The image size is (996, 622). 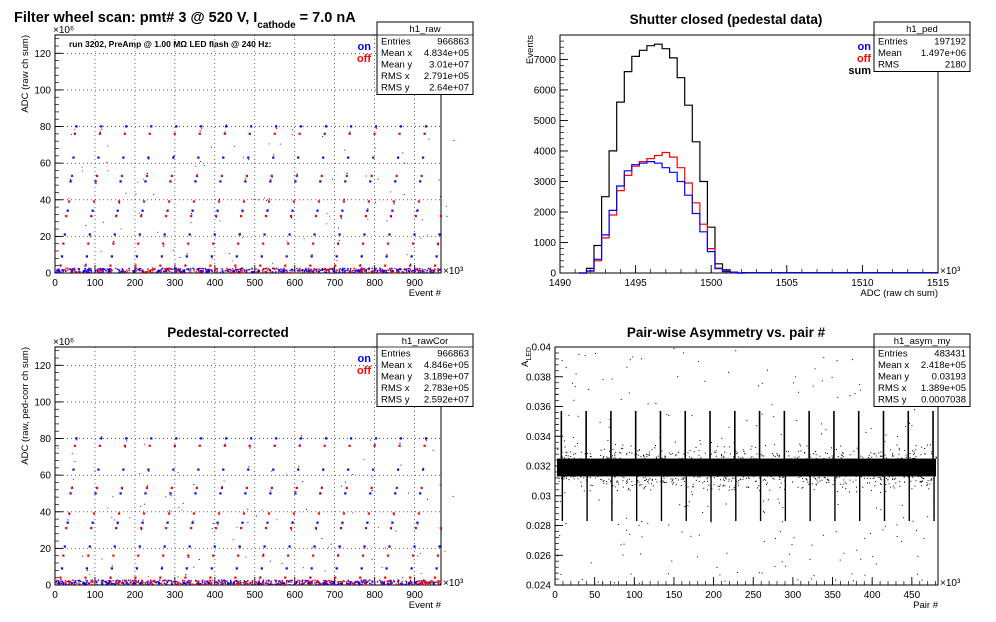 I want to click on y-tick-label: 0.034, so click(x=538, y=437).